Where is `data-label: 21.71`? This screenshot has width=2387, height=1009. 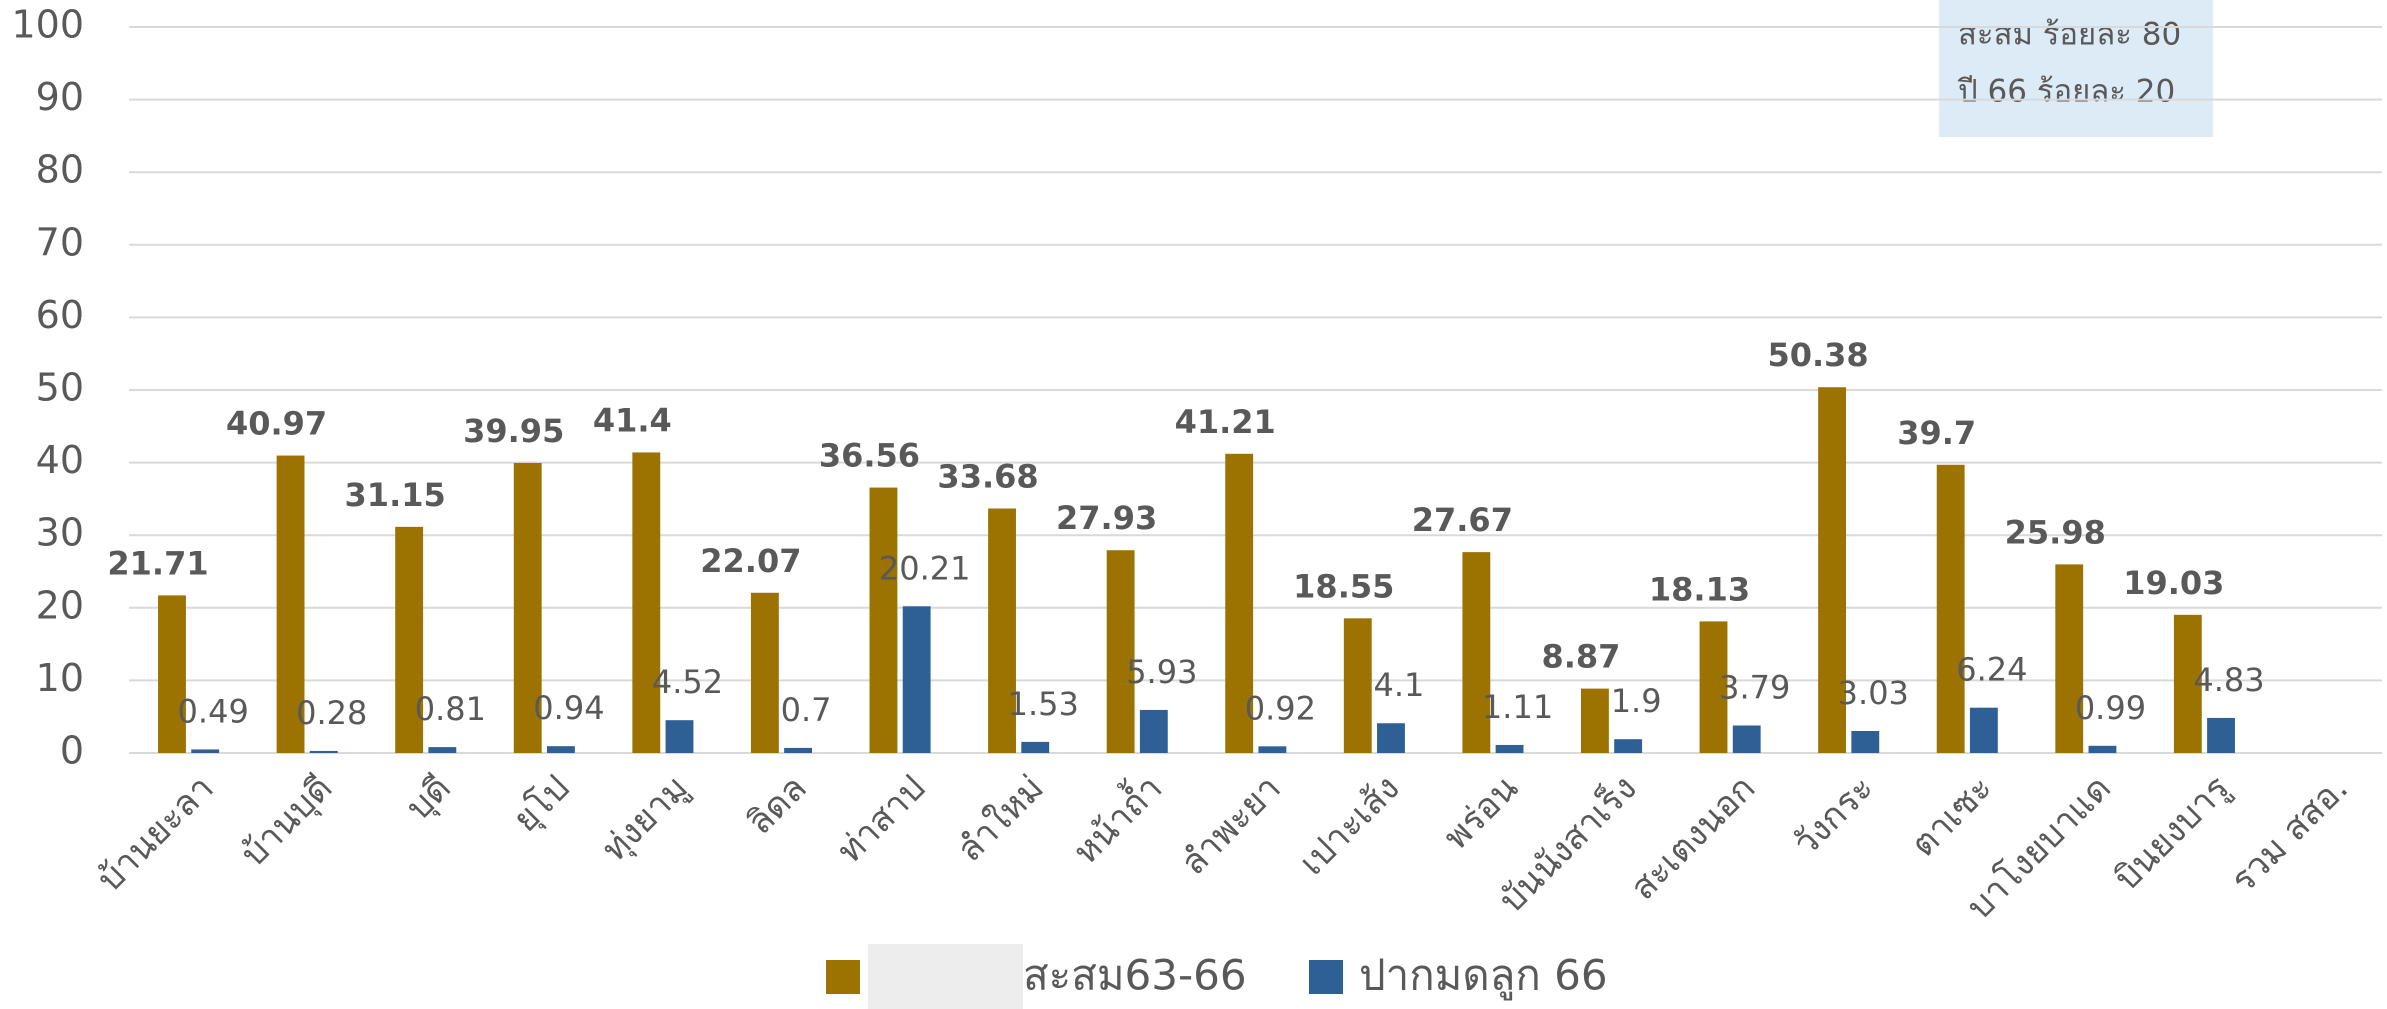 data-label: 21.71 is located at coordinates (157, 563).